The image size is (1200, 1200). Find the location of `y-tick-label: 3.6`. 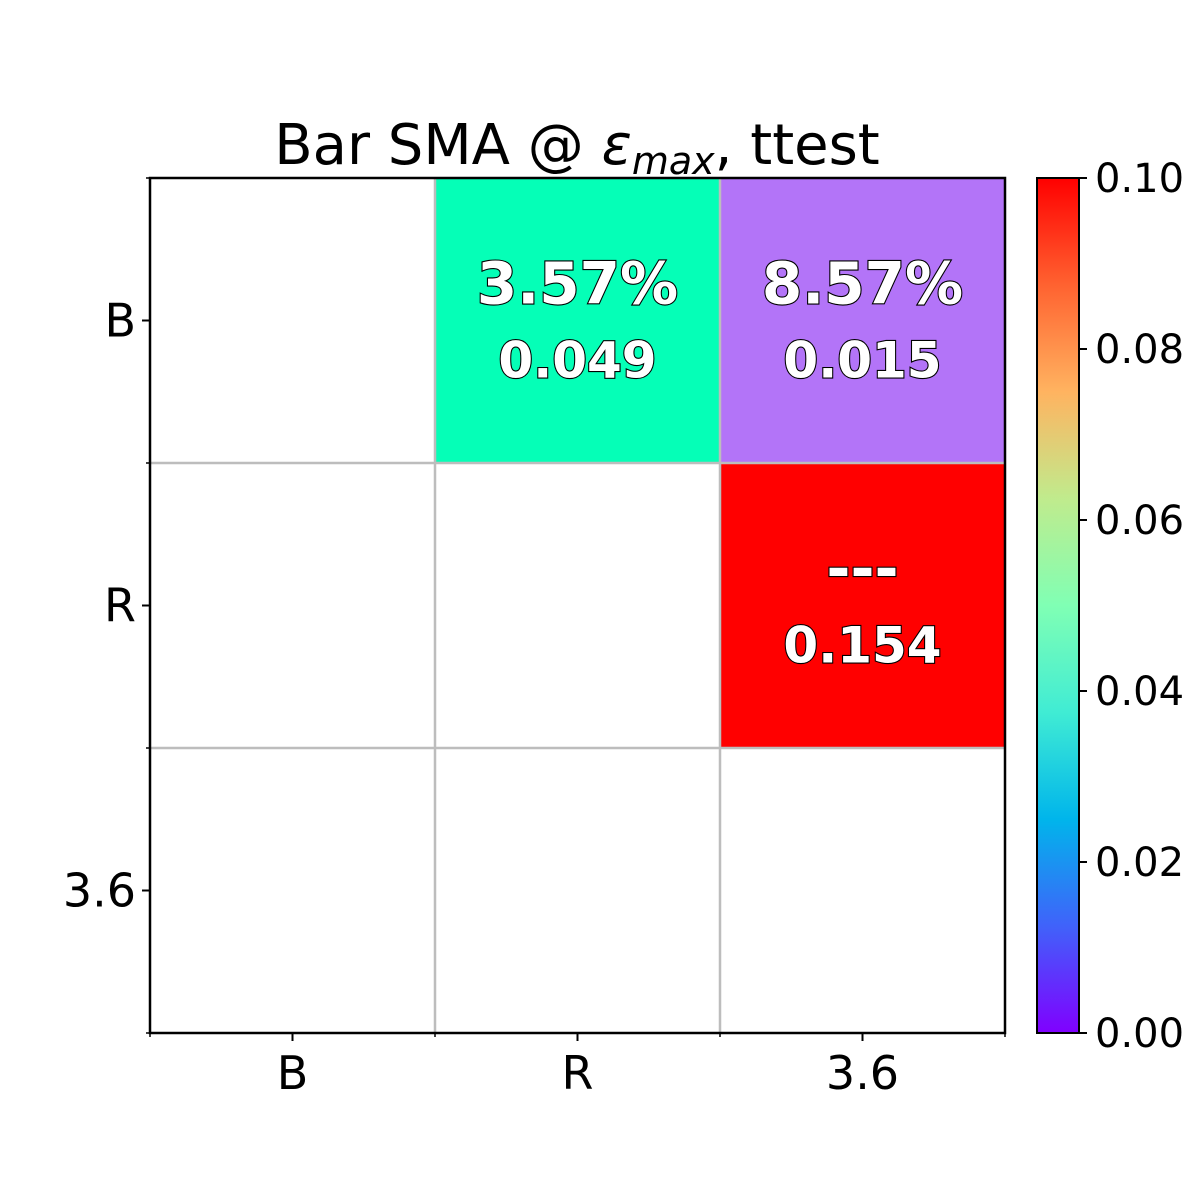

y-tick-label: 3.6 is located at coordinates (99, 891).